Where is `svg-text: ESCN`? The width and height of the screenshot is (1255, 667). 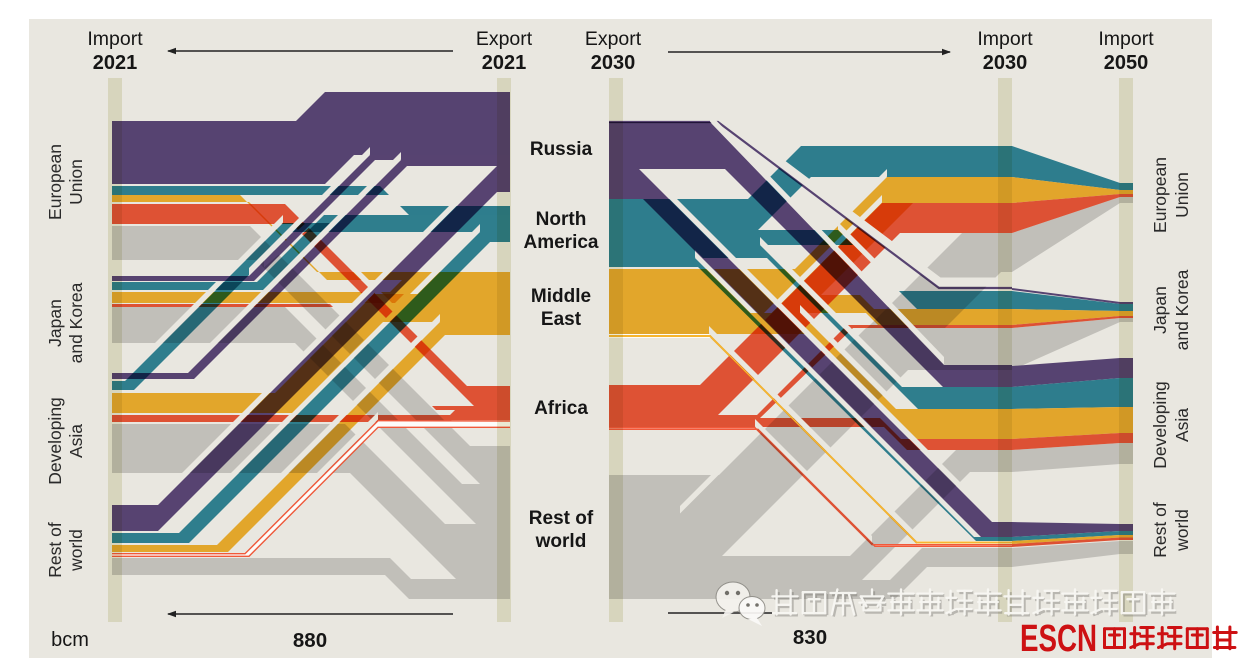 svg-text: ESCN is located at coordinates (1058, 639).